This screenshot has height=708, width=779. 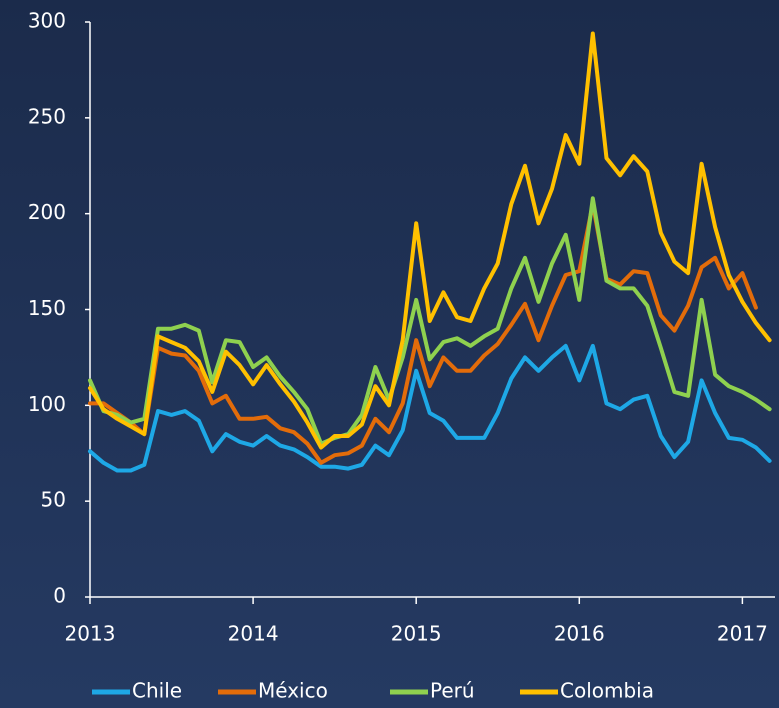 I want to click on y-tick-label: 200, so click(x=47, y=212).